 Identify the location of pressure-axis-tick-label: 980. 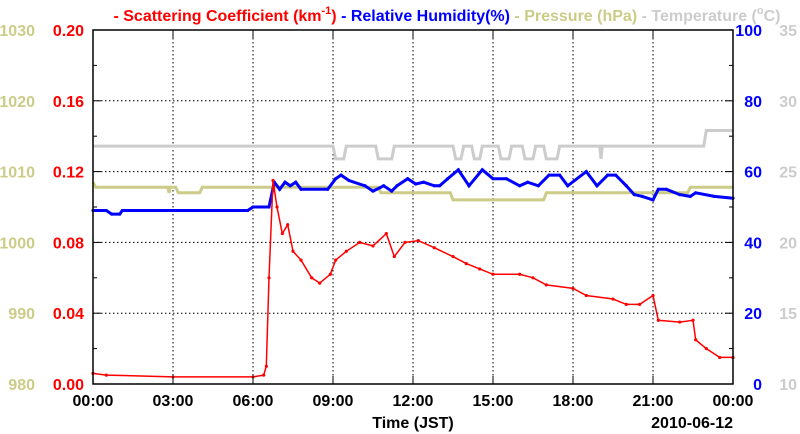
(21, 385).